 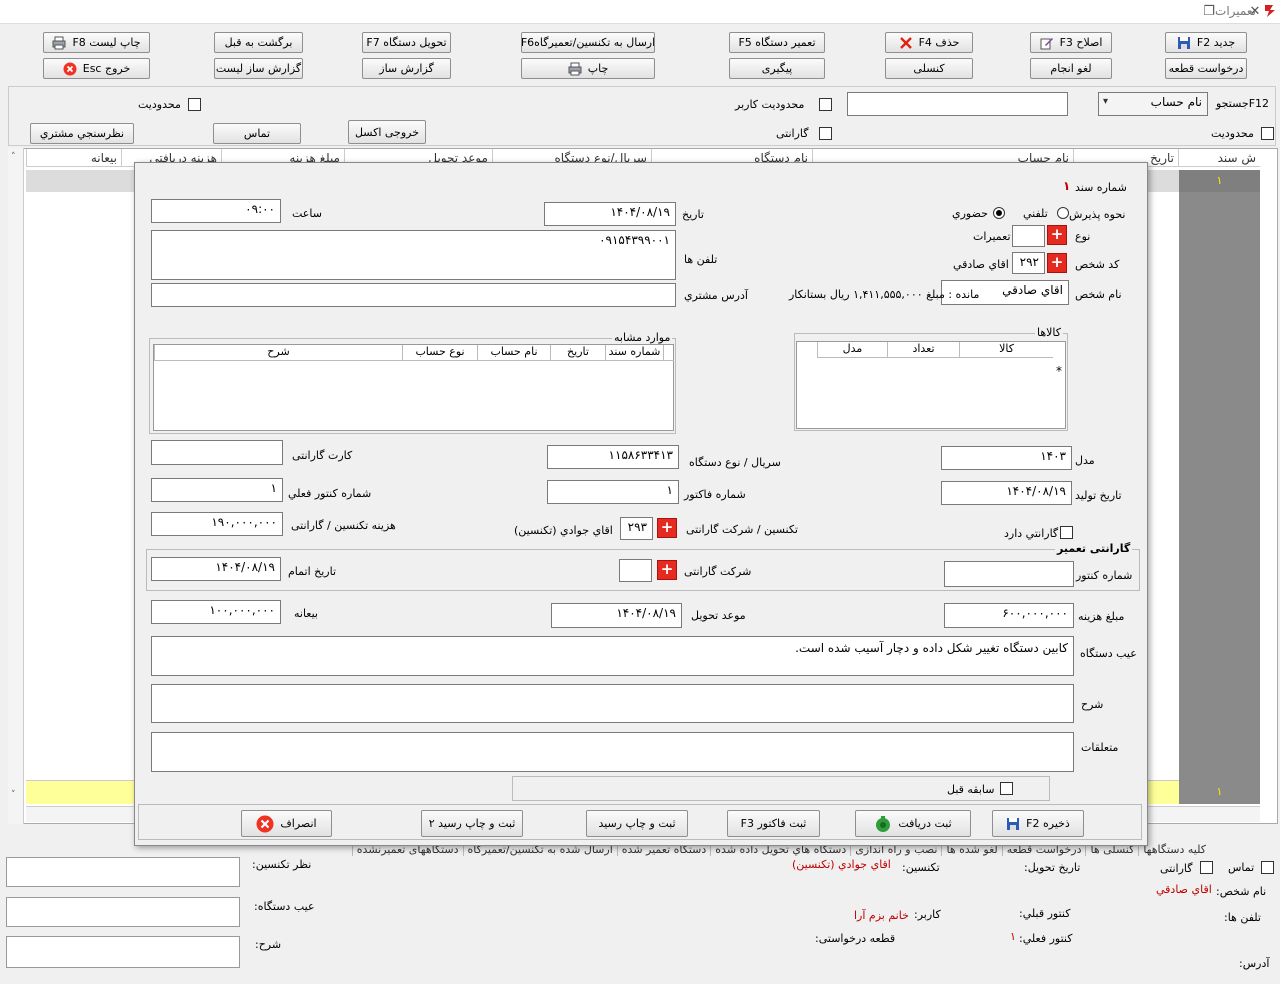 I want to click on add-type-icon: +, so click(x=1057, y=235).